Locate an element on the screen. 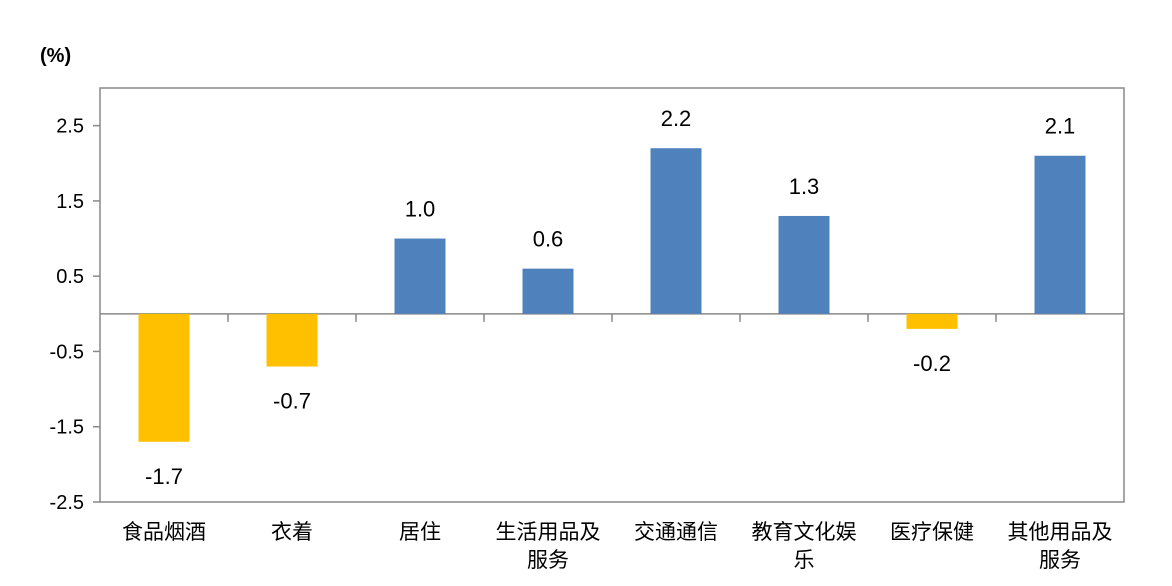  data-label: 1.3 is located at coordinates (804, 186).